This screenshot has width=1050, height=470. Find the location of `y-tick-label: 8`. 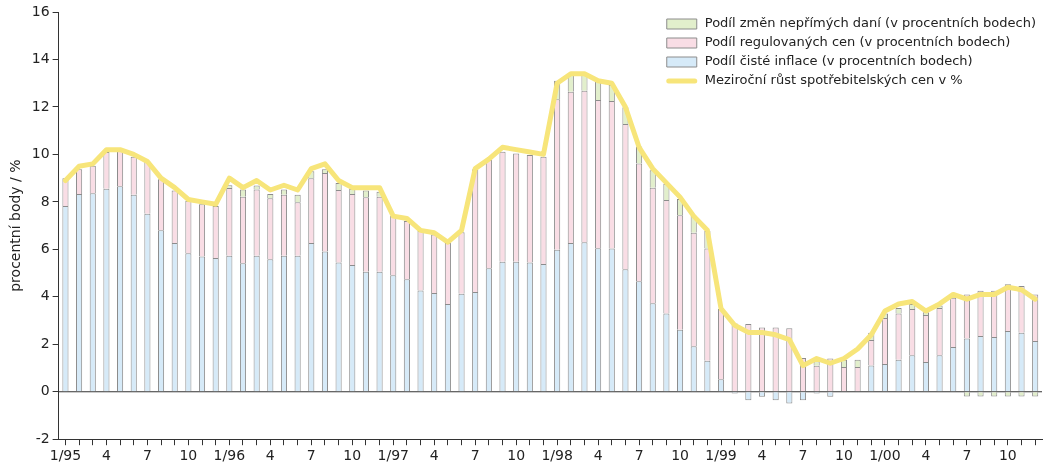

y-tick-label: 8 is located at coordinates (45, 200).